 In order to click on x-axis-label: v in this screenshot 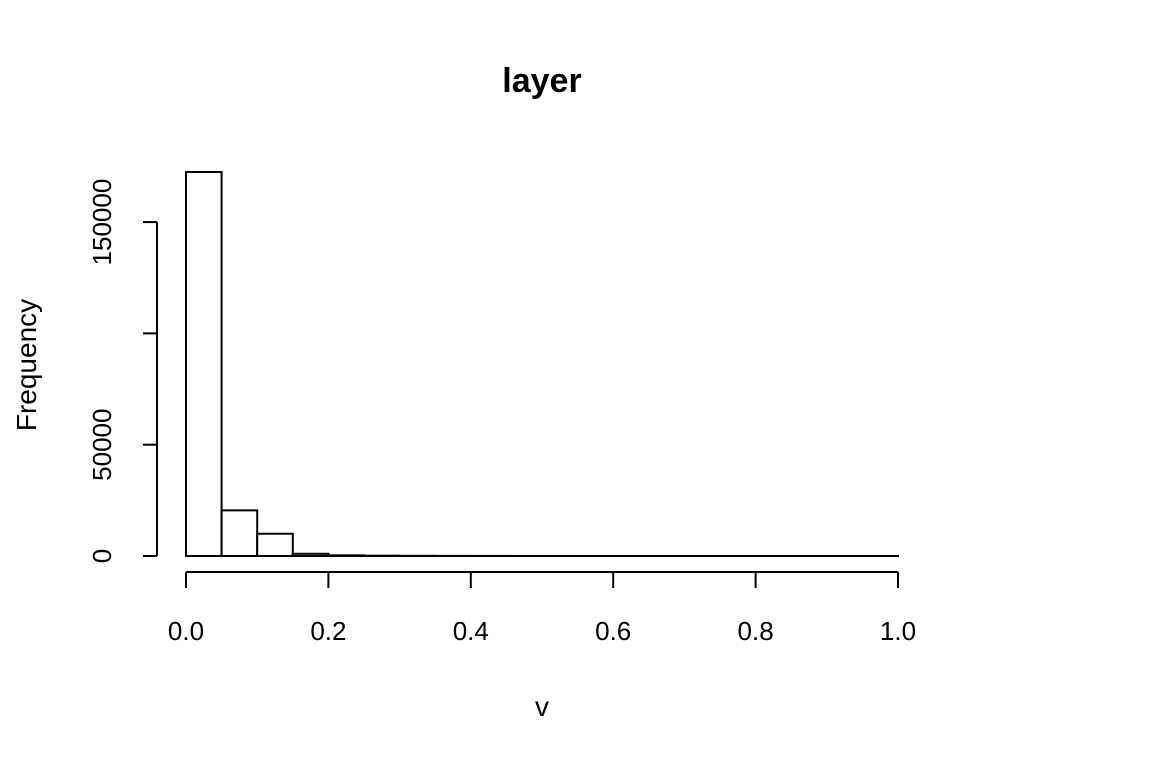, I will do `click(542, 706)`.